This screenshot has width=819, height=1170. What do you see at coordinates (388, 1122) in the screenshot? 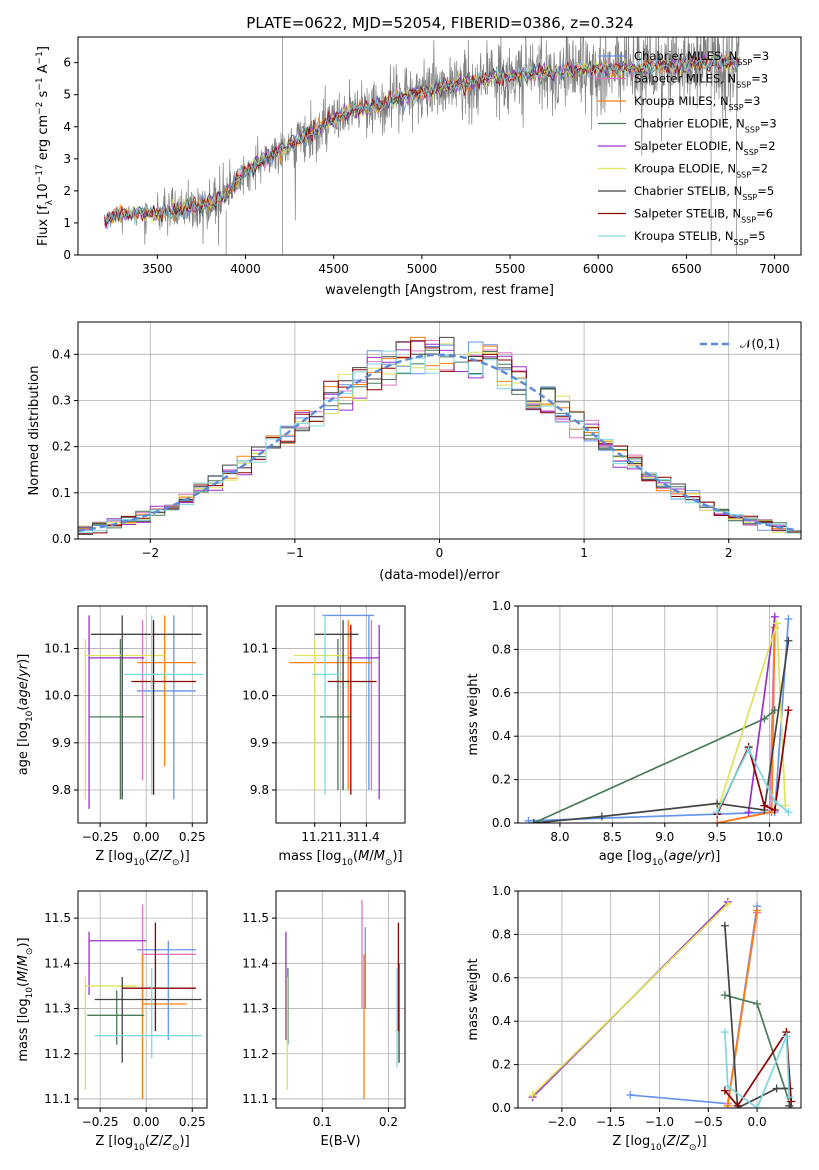
I see `x-tick-label: 0.2` at bounding box center [388, 1122].